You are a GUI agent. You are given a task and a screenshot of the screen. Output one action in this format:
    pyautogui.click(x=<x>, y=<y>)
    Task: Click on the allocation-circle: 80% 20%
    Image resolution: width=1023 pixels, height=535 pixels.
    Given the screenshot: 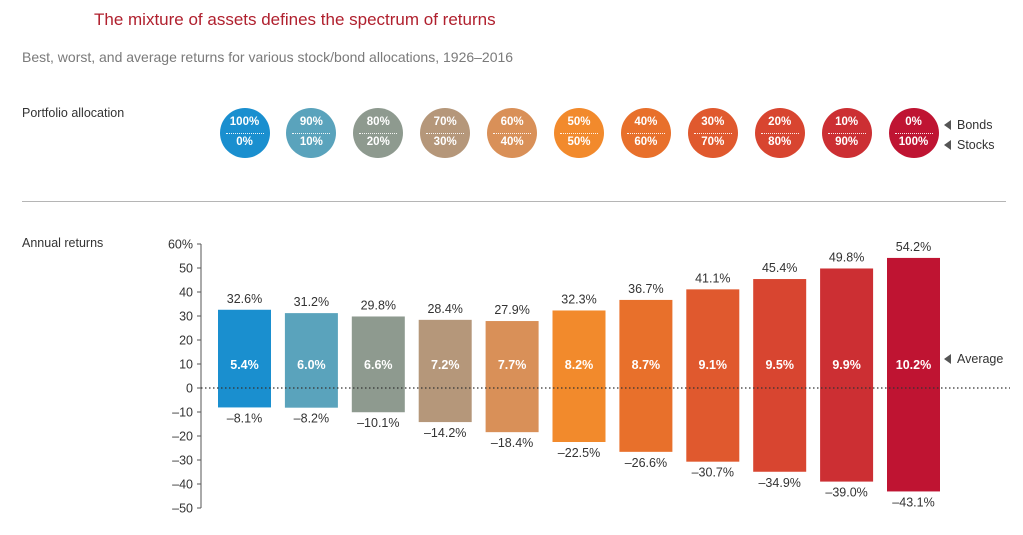 What is the action you would take?
    pyautogui.click(x=378, y=133)
    